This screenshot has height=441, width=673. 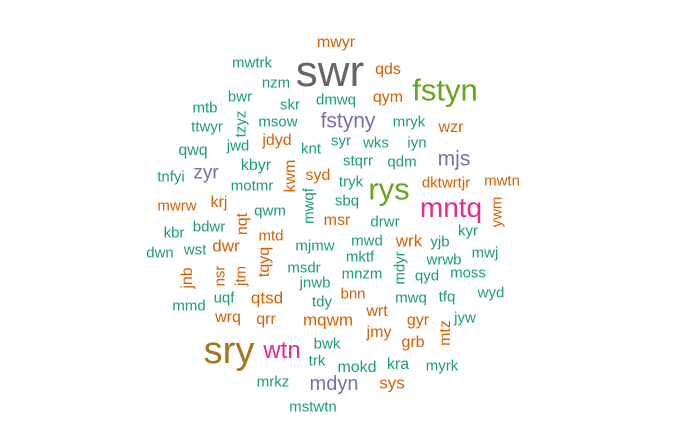 I want to click on word: jnb, so click(x=187, y=278).